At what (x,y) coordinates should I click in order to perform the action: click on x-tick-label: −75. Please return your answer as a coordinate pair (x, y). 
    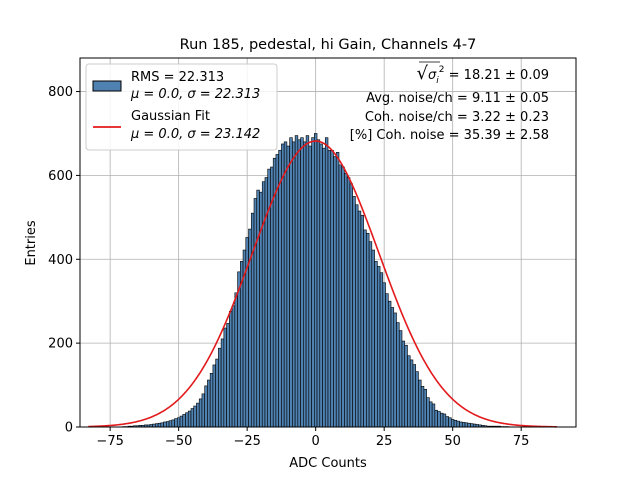
    Looking at the image, I should click on (109, 441).